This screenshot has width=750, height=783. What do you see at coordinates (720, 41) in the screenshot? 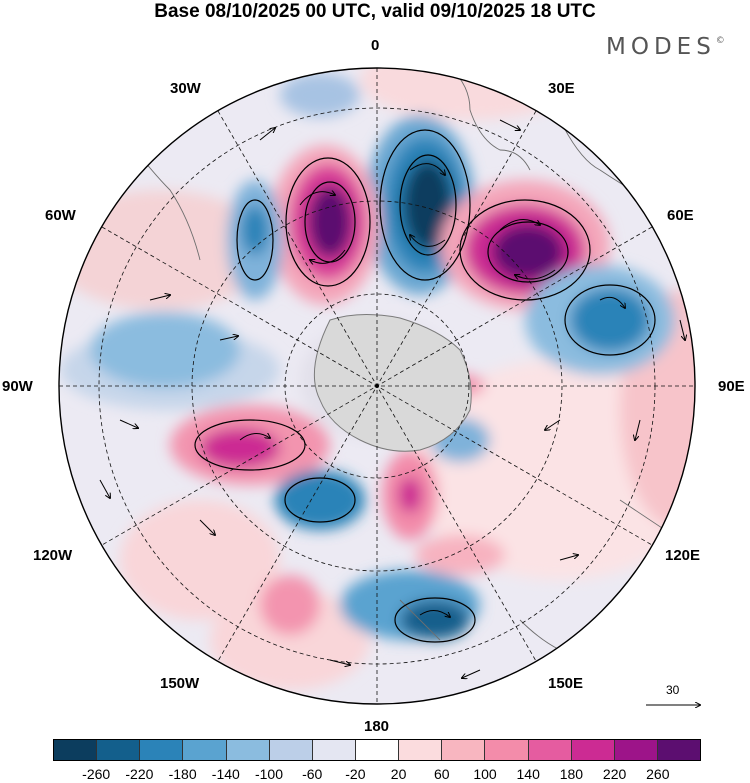
I see `brand-mark: ©` at bounding box center [720, 41].